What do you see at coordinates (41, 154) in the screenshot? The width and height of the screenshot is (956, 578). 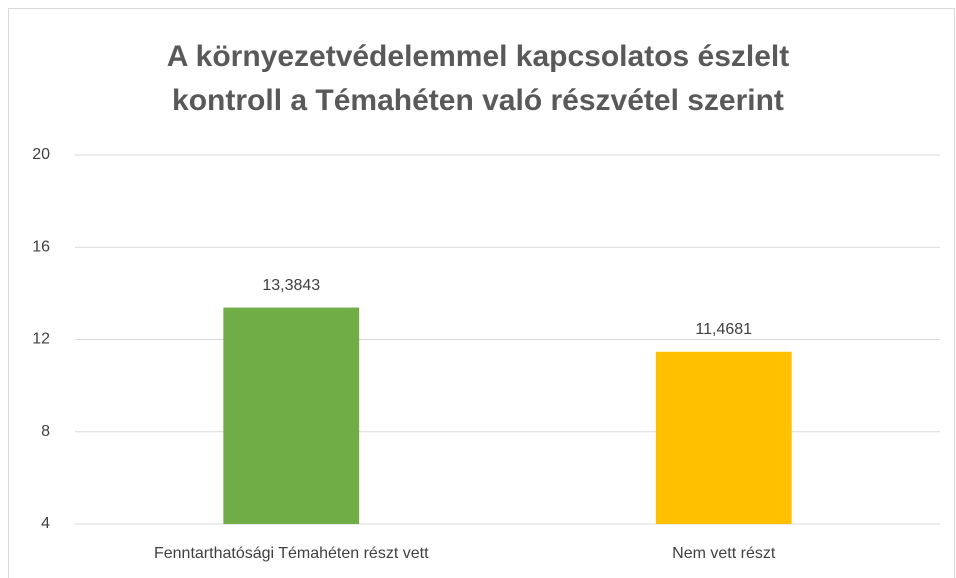 I see `y-tick-label: 20` at bounding box center [41, 154].